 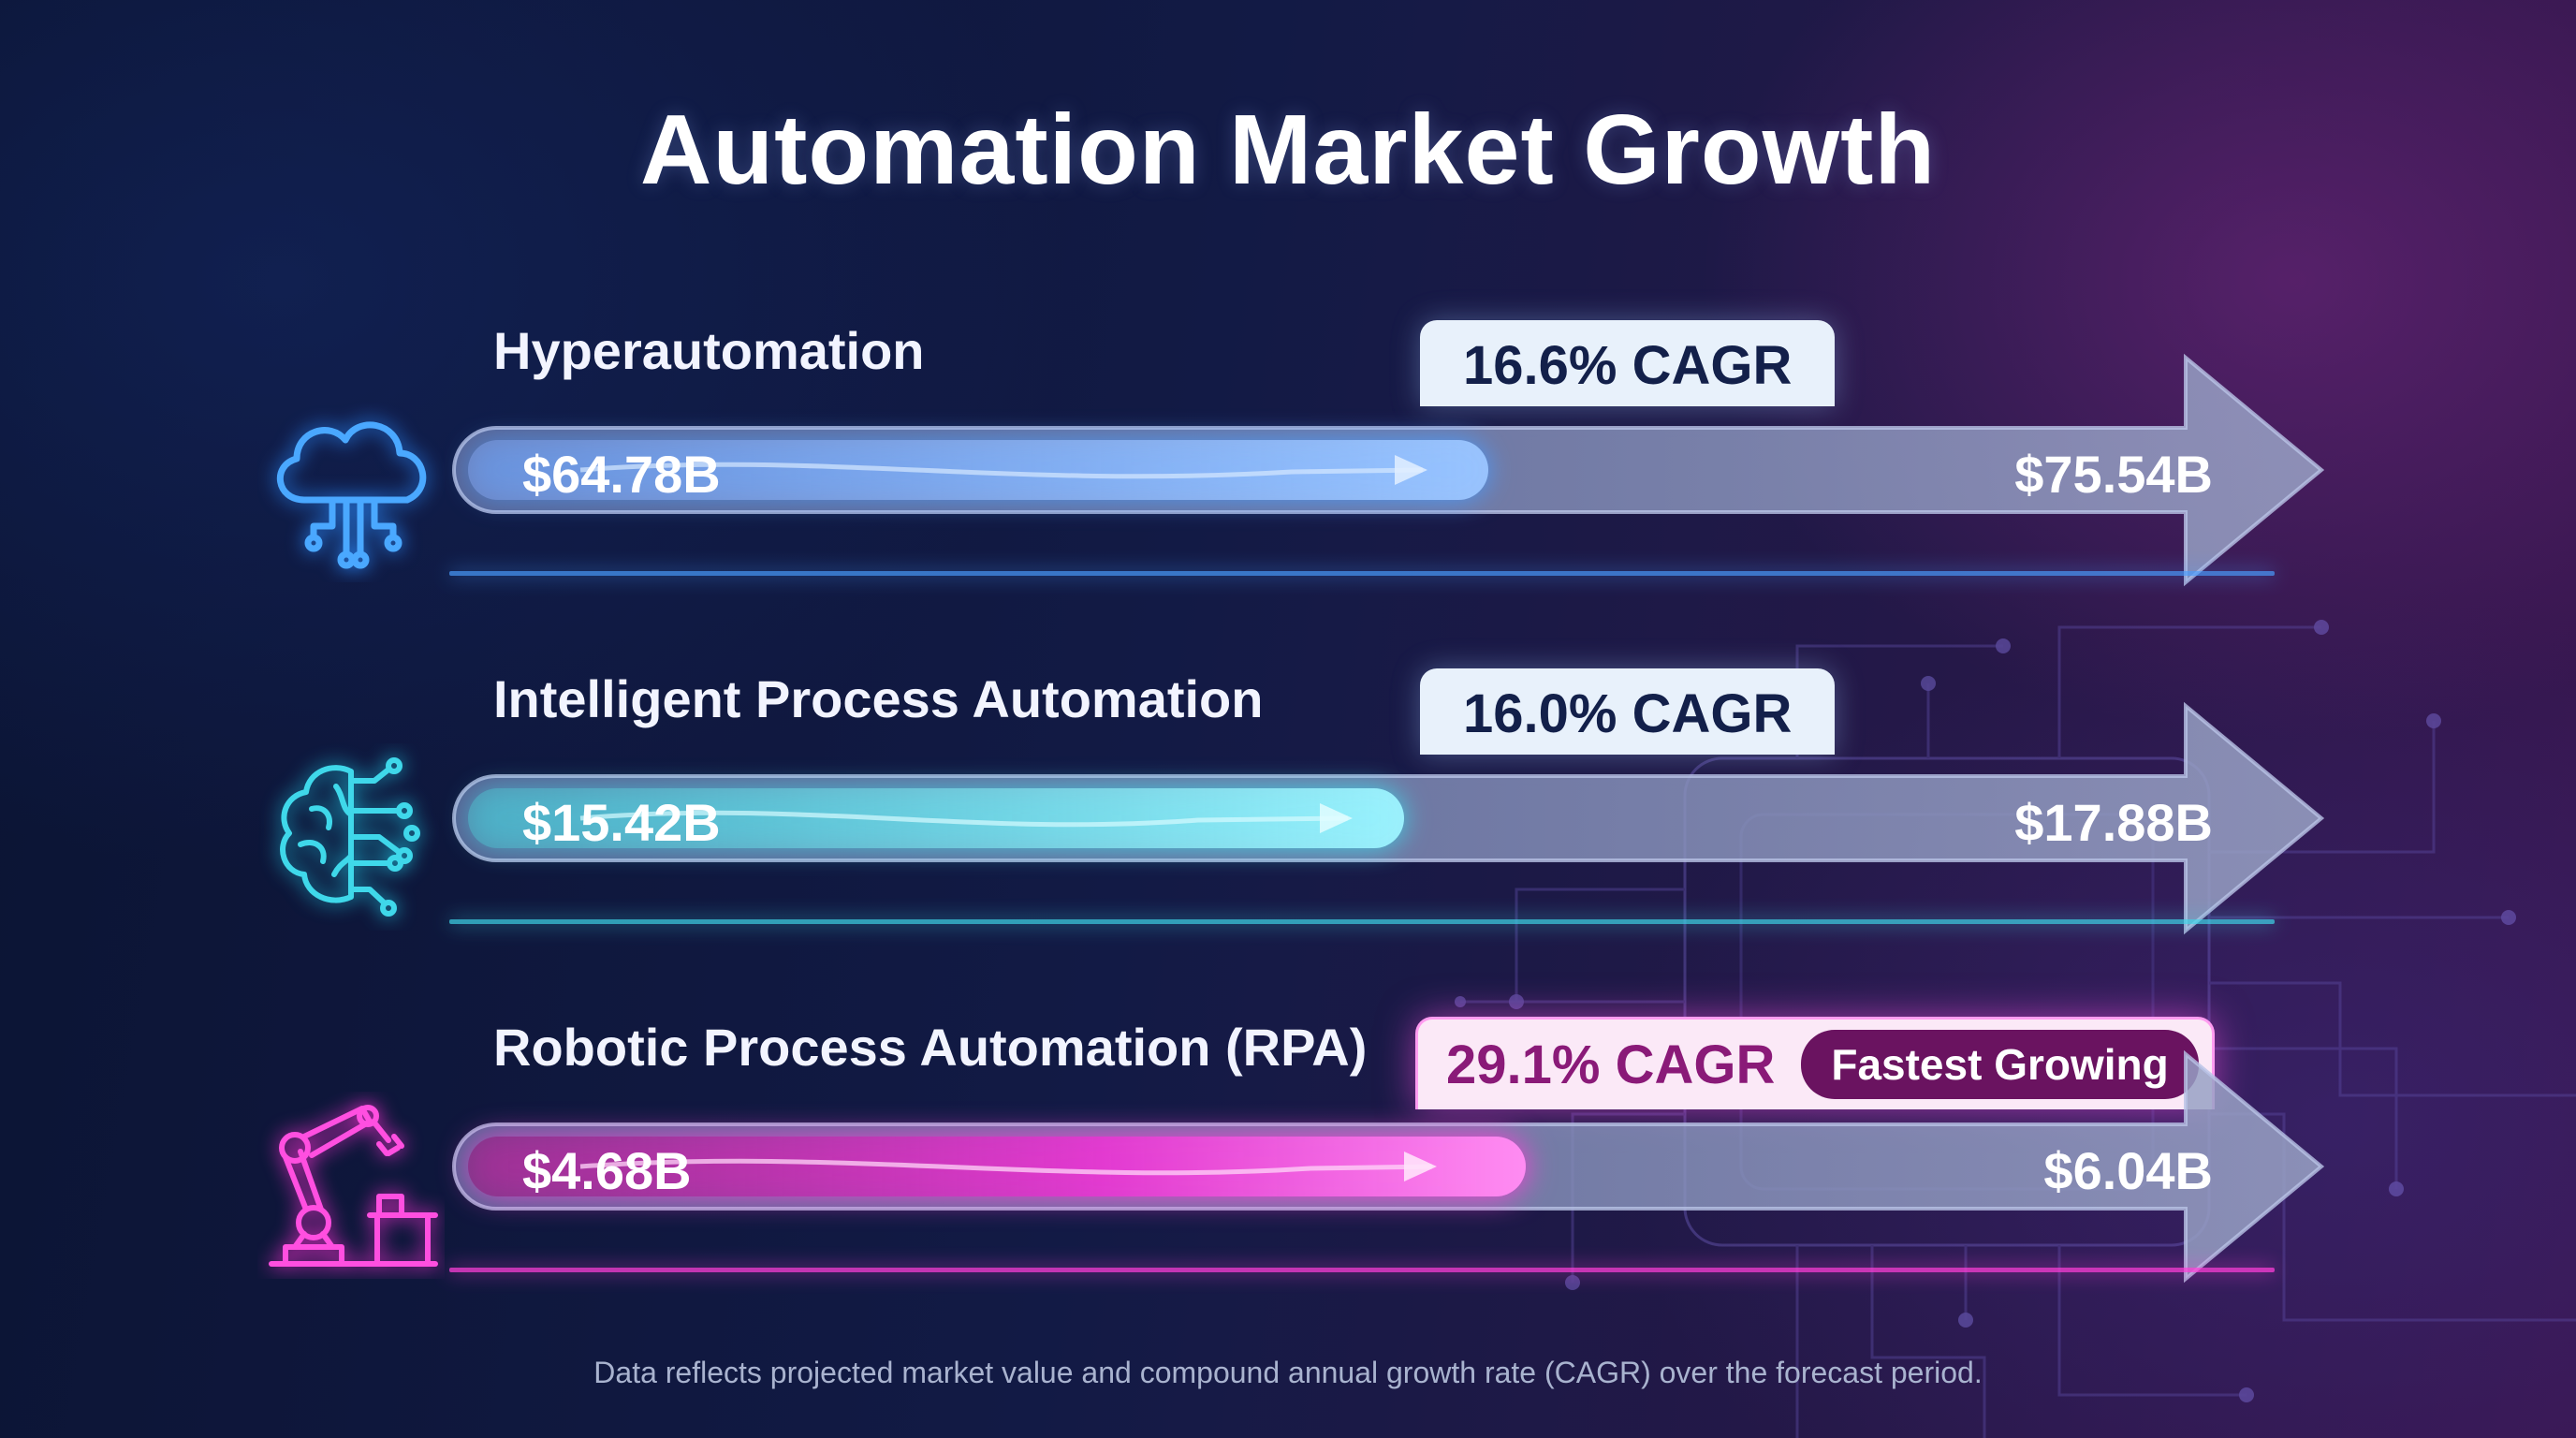 What do you see at coordinates (621, 474) in the screenshot?
I see `start-value: $64.78B` at bounding box center [621, 474].